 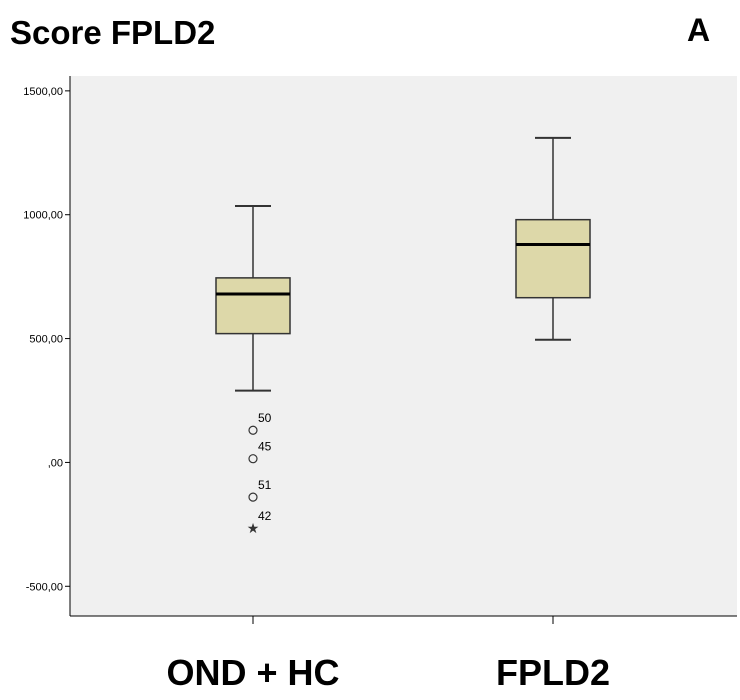 I want to click on y-ticks: -500,00 ,00 500,00 1000,00 1500,00, so click(x=46, y=339).